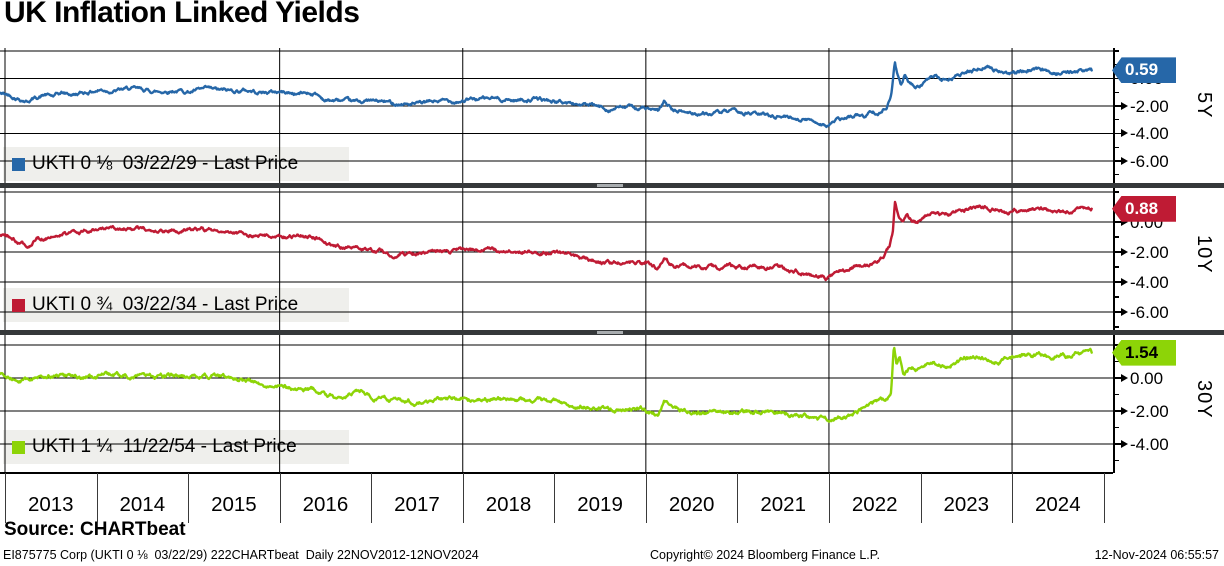  What do you see at coordinates (1204, 254) in the screenshot?
I see `panel-axis-label-10Y: 10Y` at bounding box center [1204, 254].